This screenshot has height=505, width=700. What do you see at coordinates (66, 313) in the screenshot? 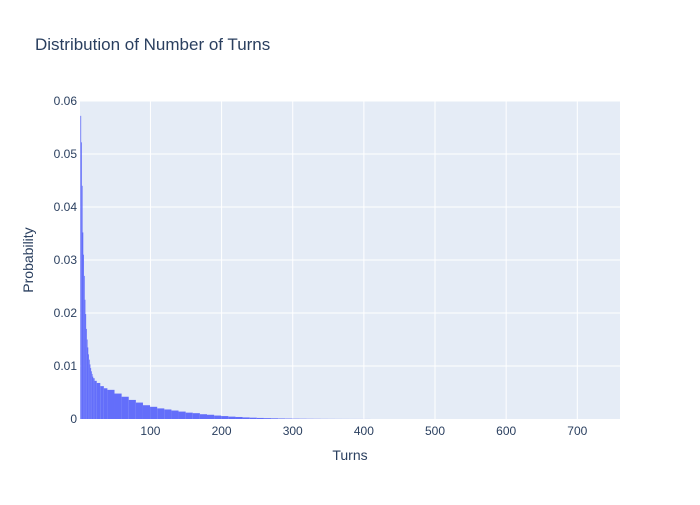
I see `y-tick-label: 0.02` at bounding box center [66, 313].